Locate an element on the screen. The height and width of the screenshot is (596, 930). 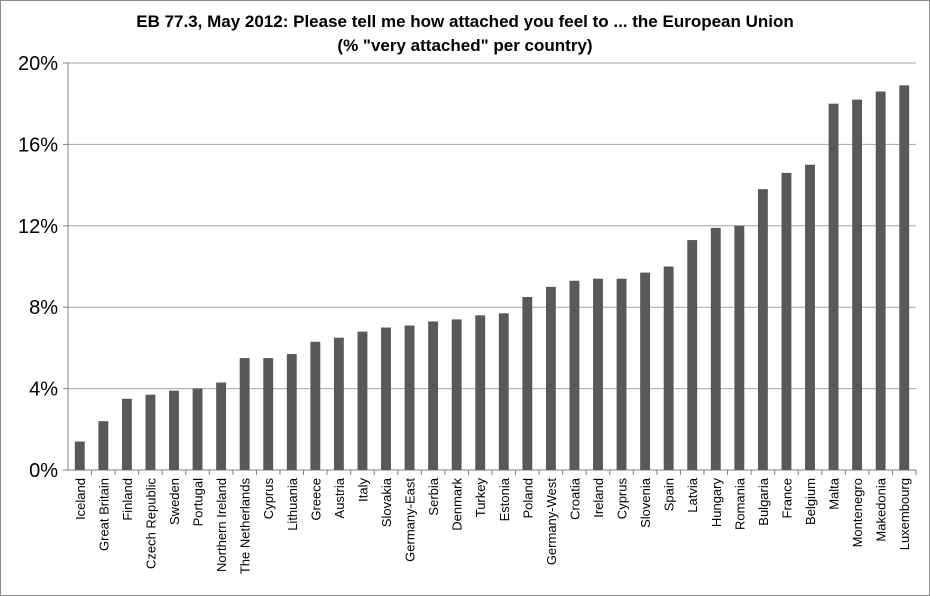
x-tick-label: Northern Ireland is located at coordinates (221, 525).